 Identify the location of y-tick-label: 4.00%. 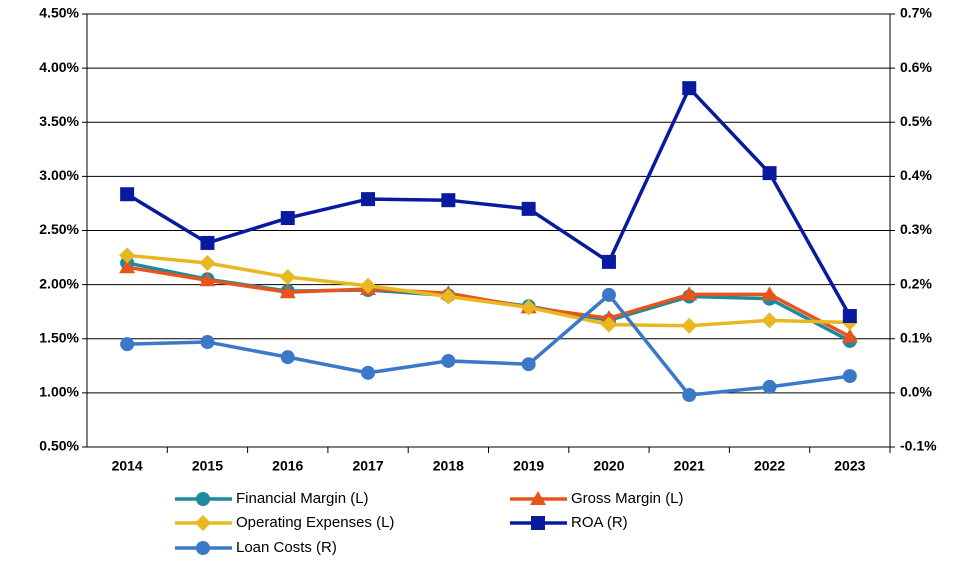
(59, 67).